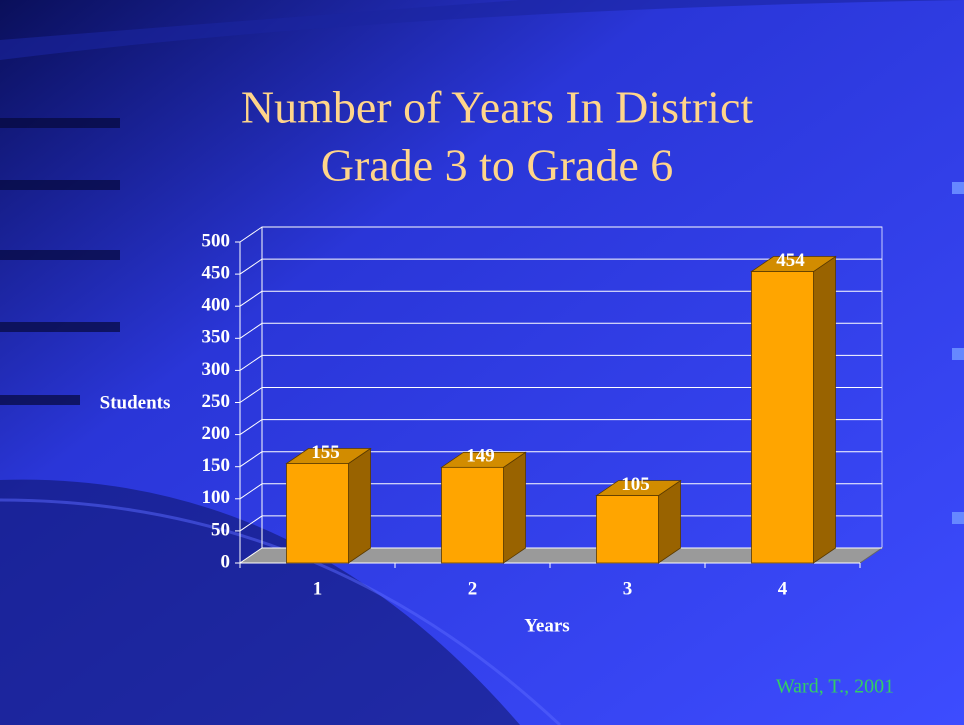 This screenshot has height=725, width=964. I want to click on y-tick-label: 350, so click(216, 337).